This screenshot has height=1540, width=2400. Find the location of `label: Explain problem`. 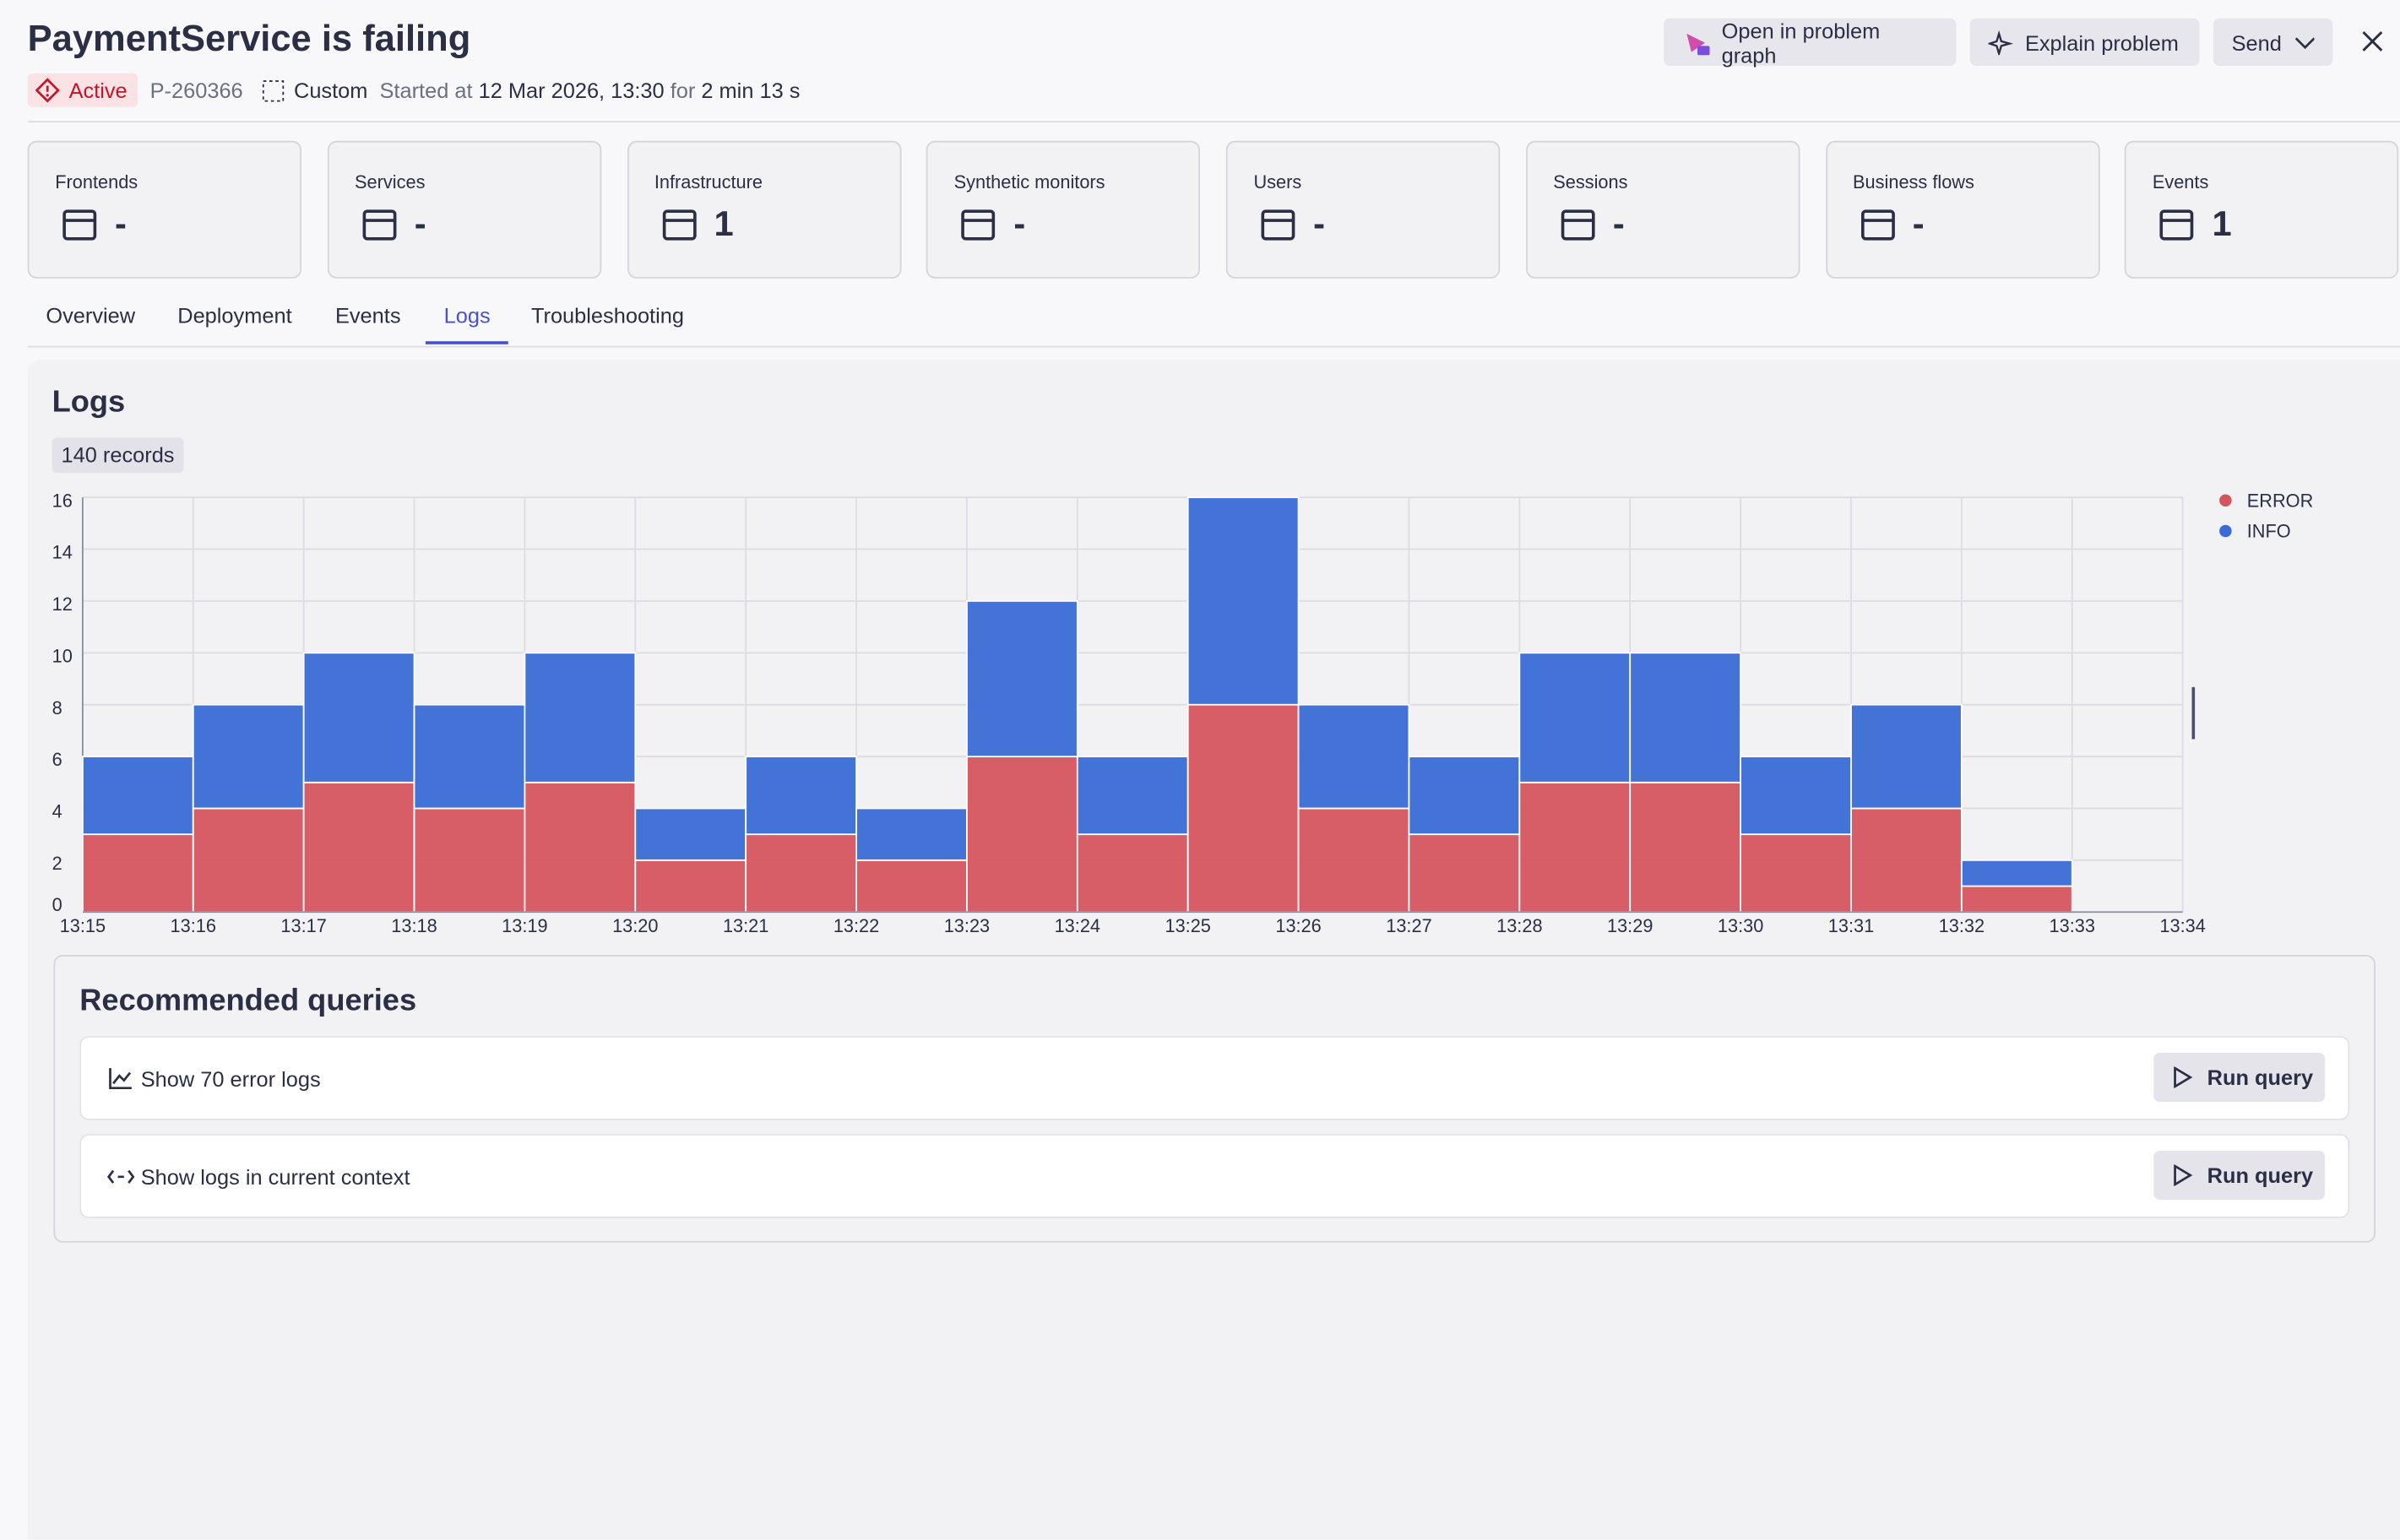

label: Explain problem is located at coordinates (2101, 42).